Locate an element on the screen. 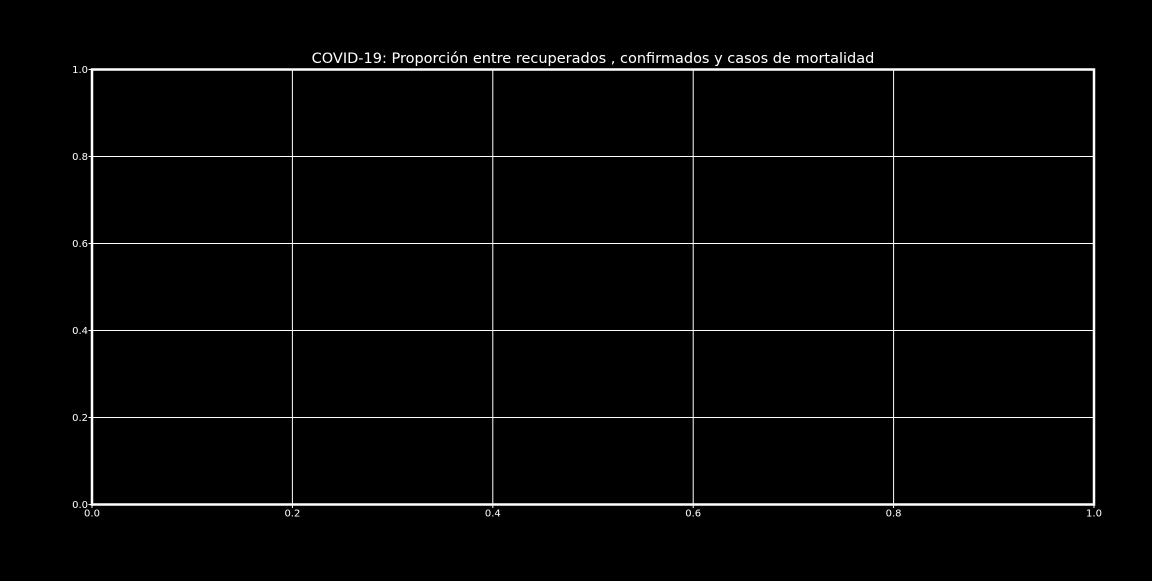 This screenshot has width=1152, height=581. y-tick-label: 0.0 is located at coordinates (80, 505).